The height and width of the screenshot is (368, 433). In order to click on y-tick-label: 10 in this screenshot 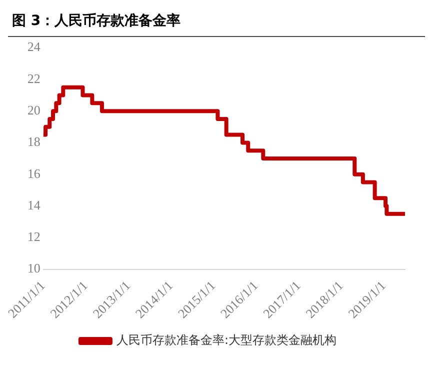, I will do `click(33, 268)`.